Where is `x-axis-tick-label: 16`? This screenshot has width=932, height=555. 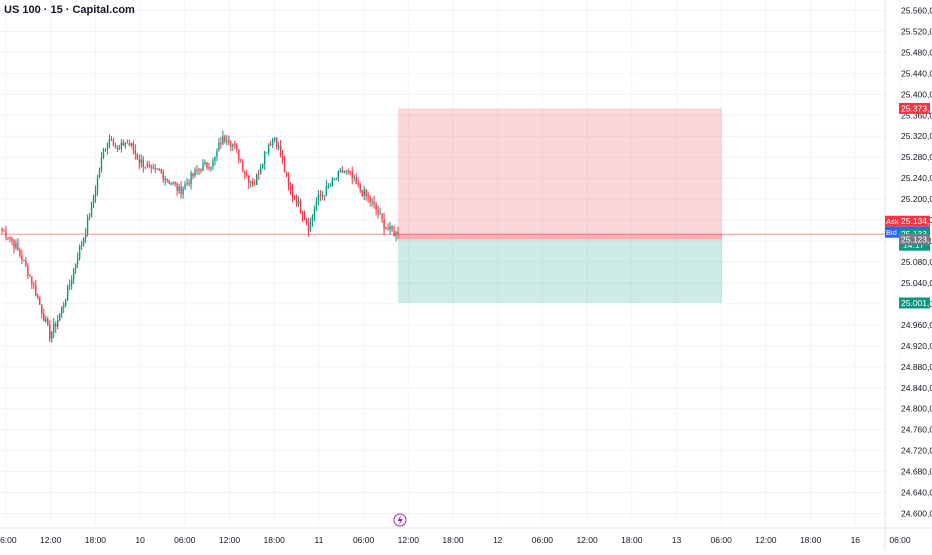
x-axis-tick-label: 16 is located at coordinates (856, 540).